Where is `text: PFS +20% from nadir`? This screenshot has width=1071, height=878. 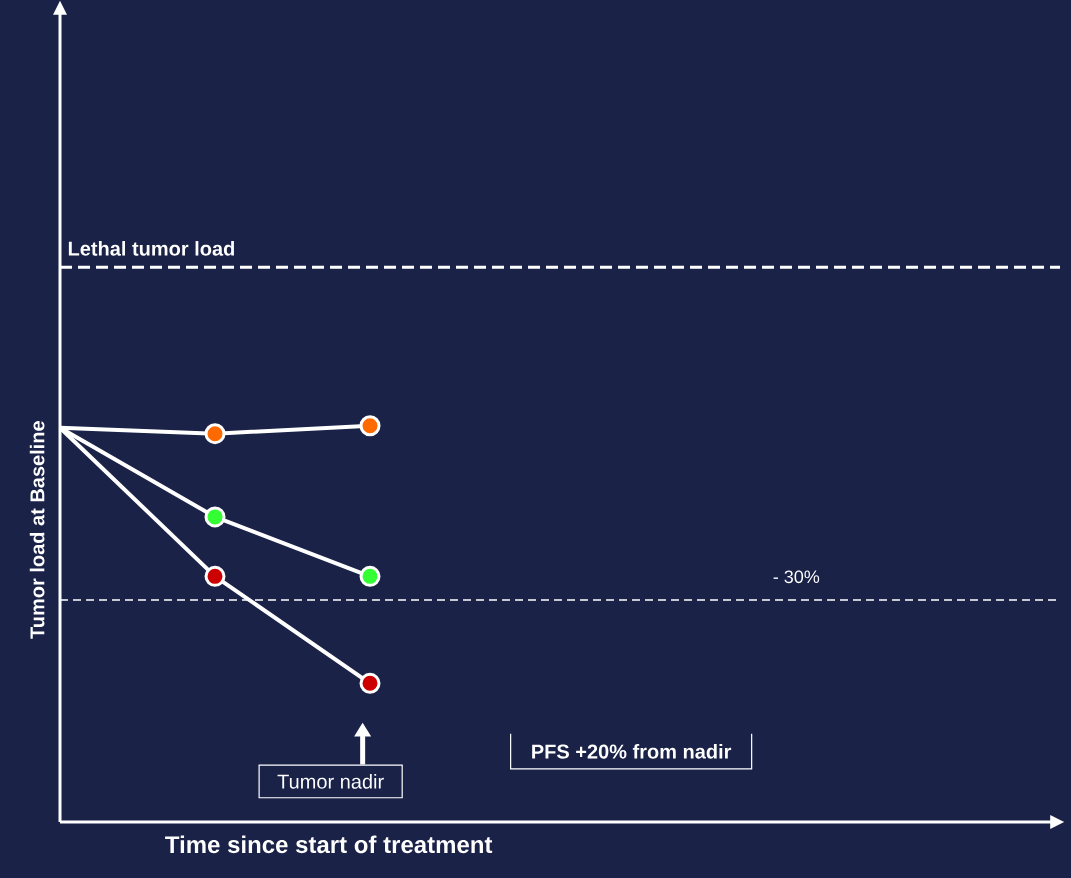 text: PFS +20% from nadir is located at coordinates (632, 751).